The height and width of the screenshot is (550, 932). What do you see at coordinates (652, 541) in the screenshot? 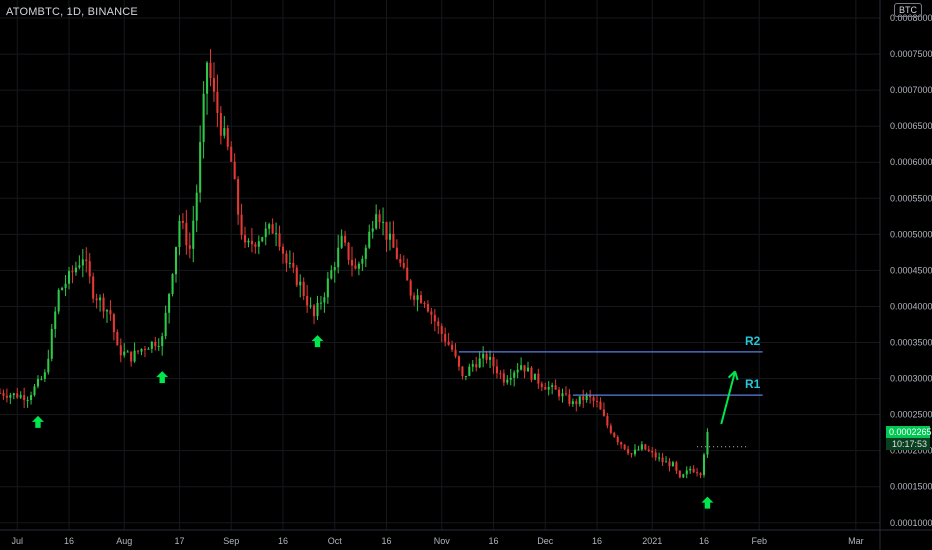
I see `time-tick-label: 2021` at bounding box center [652, 541].